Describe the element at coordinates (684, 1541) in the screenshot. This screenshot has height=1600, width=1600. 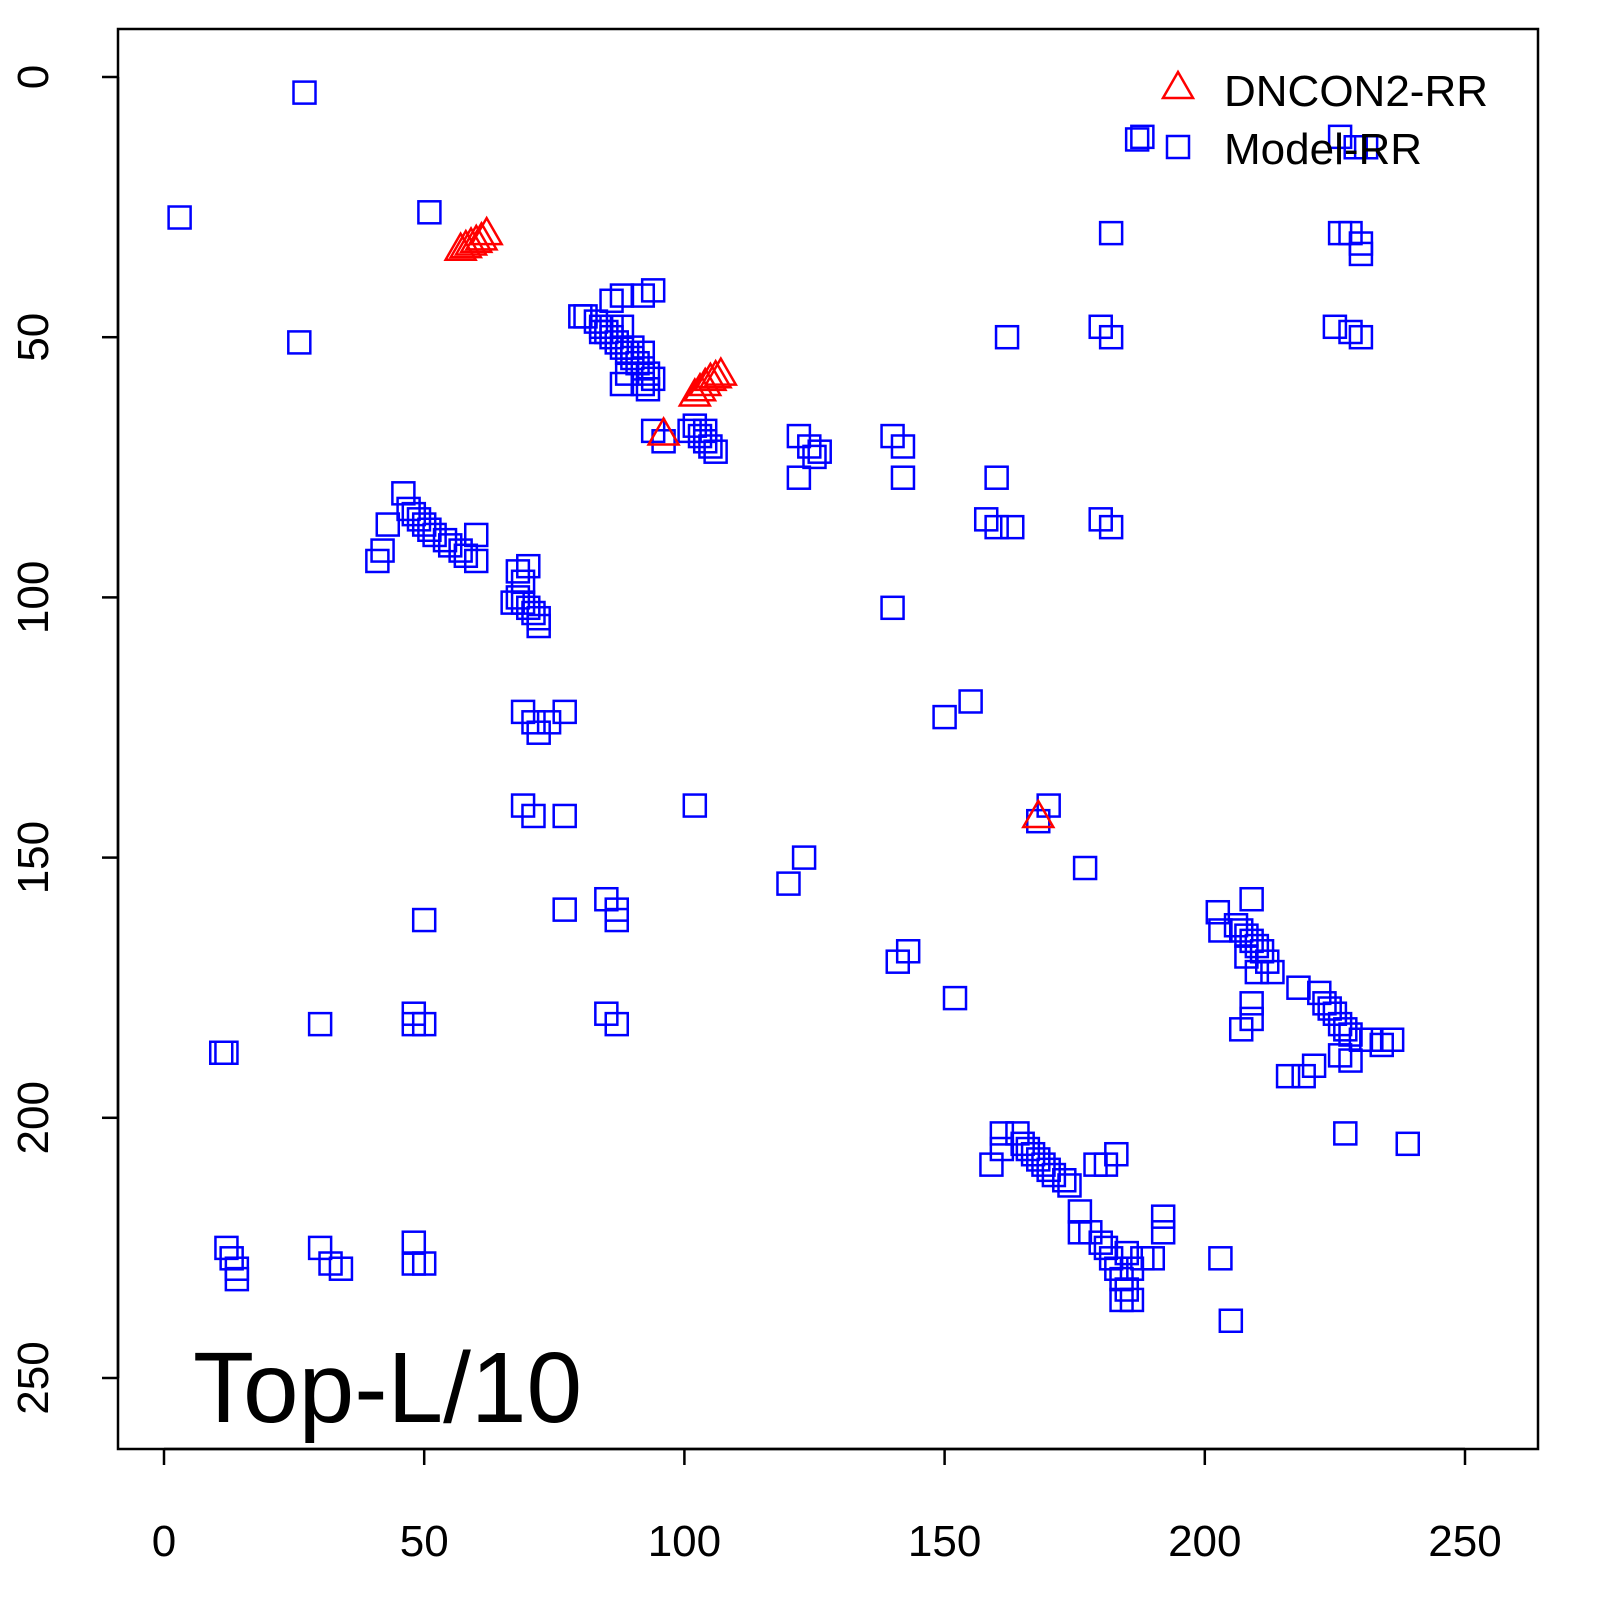
I see `x-tick-label: 100` at that location.